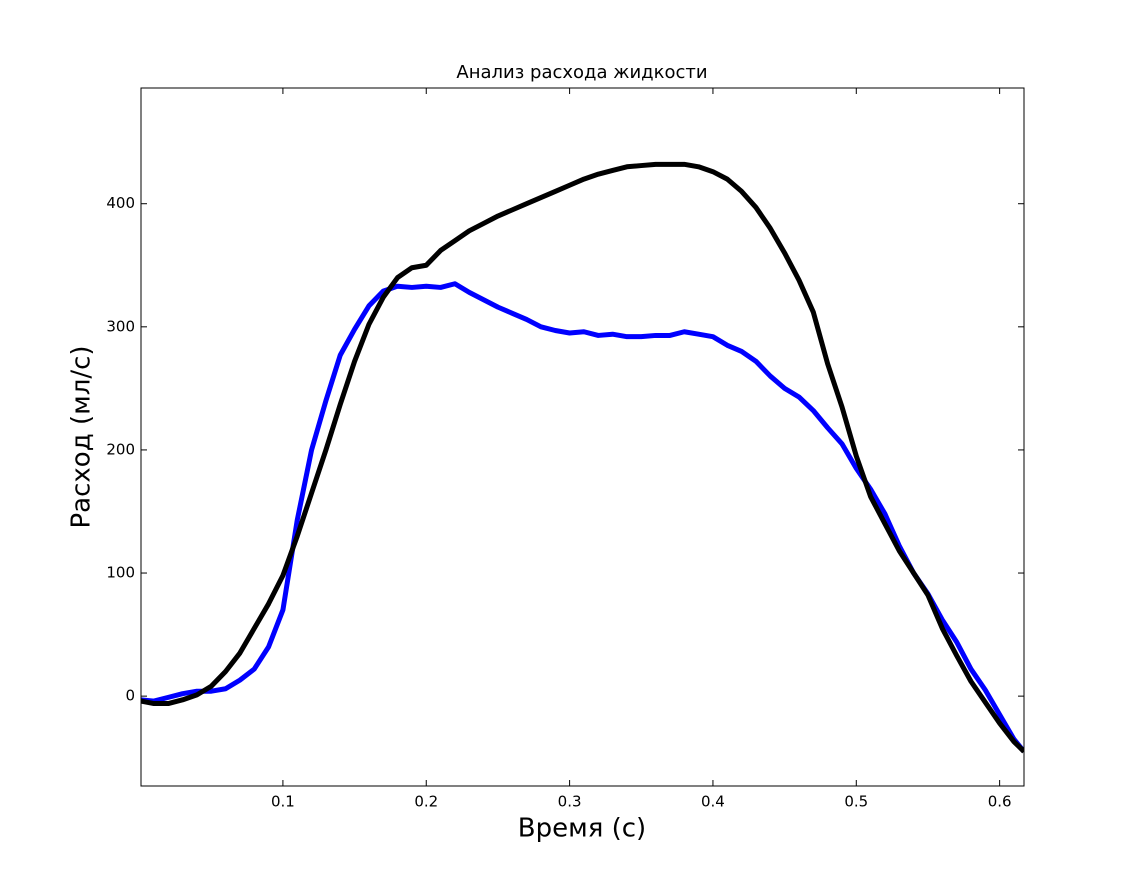  What do you see at coordinates (283, 802) in the screenshot?
I see `x-tick-label: 0.1` at bounding box center [283, 802].